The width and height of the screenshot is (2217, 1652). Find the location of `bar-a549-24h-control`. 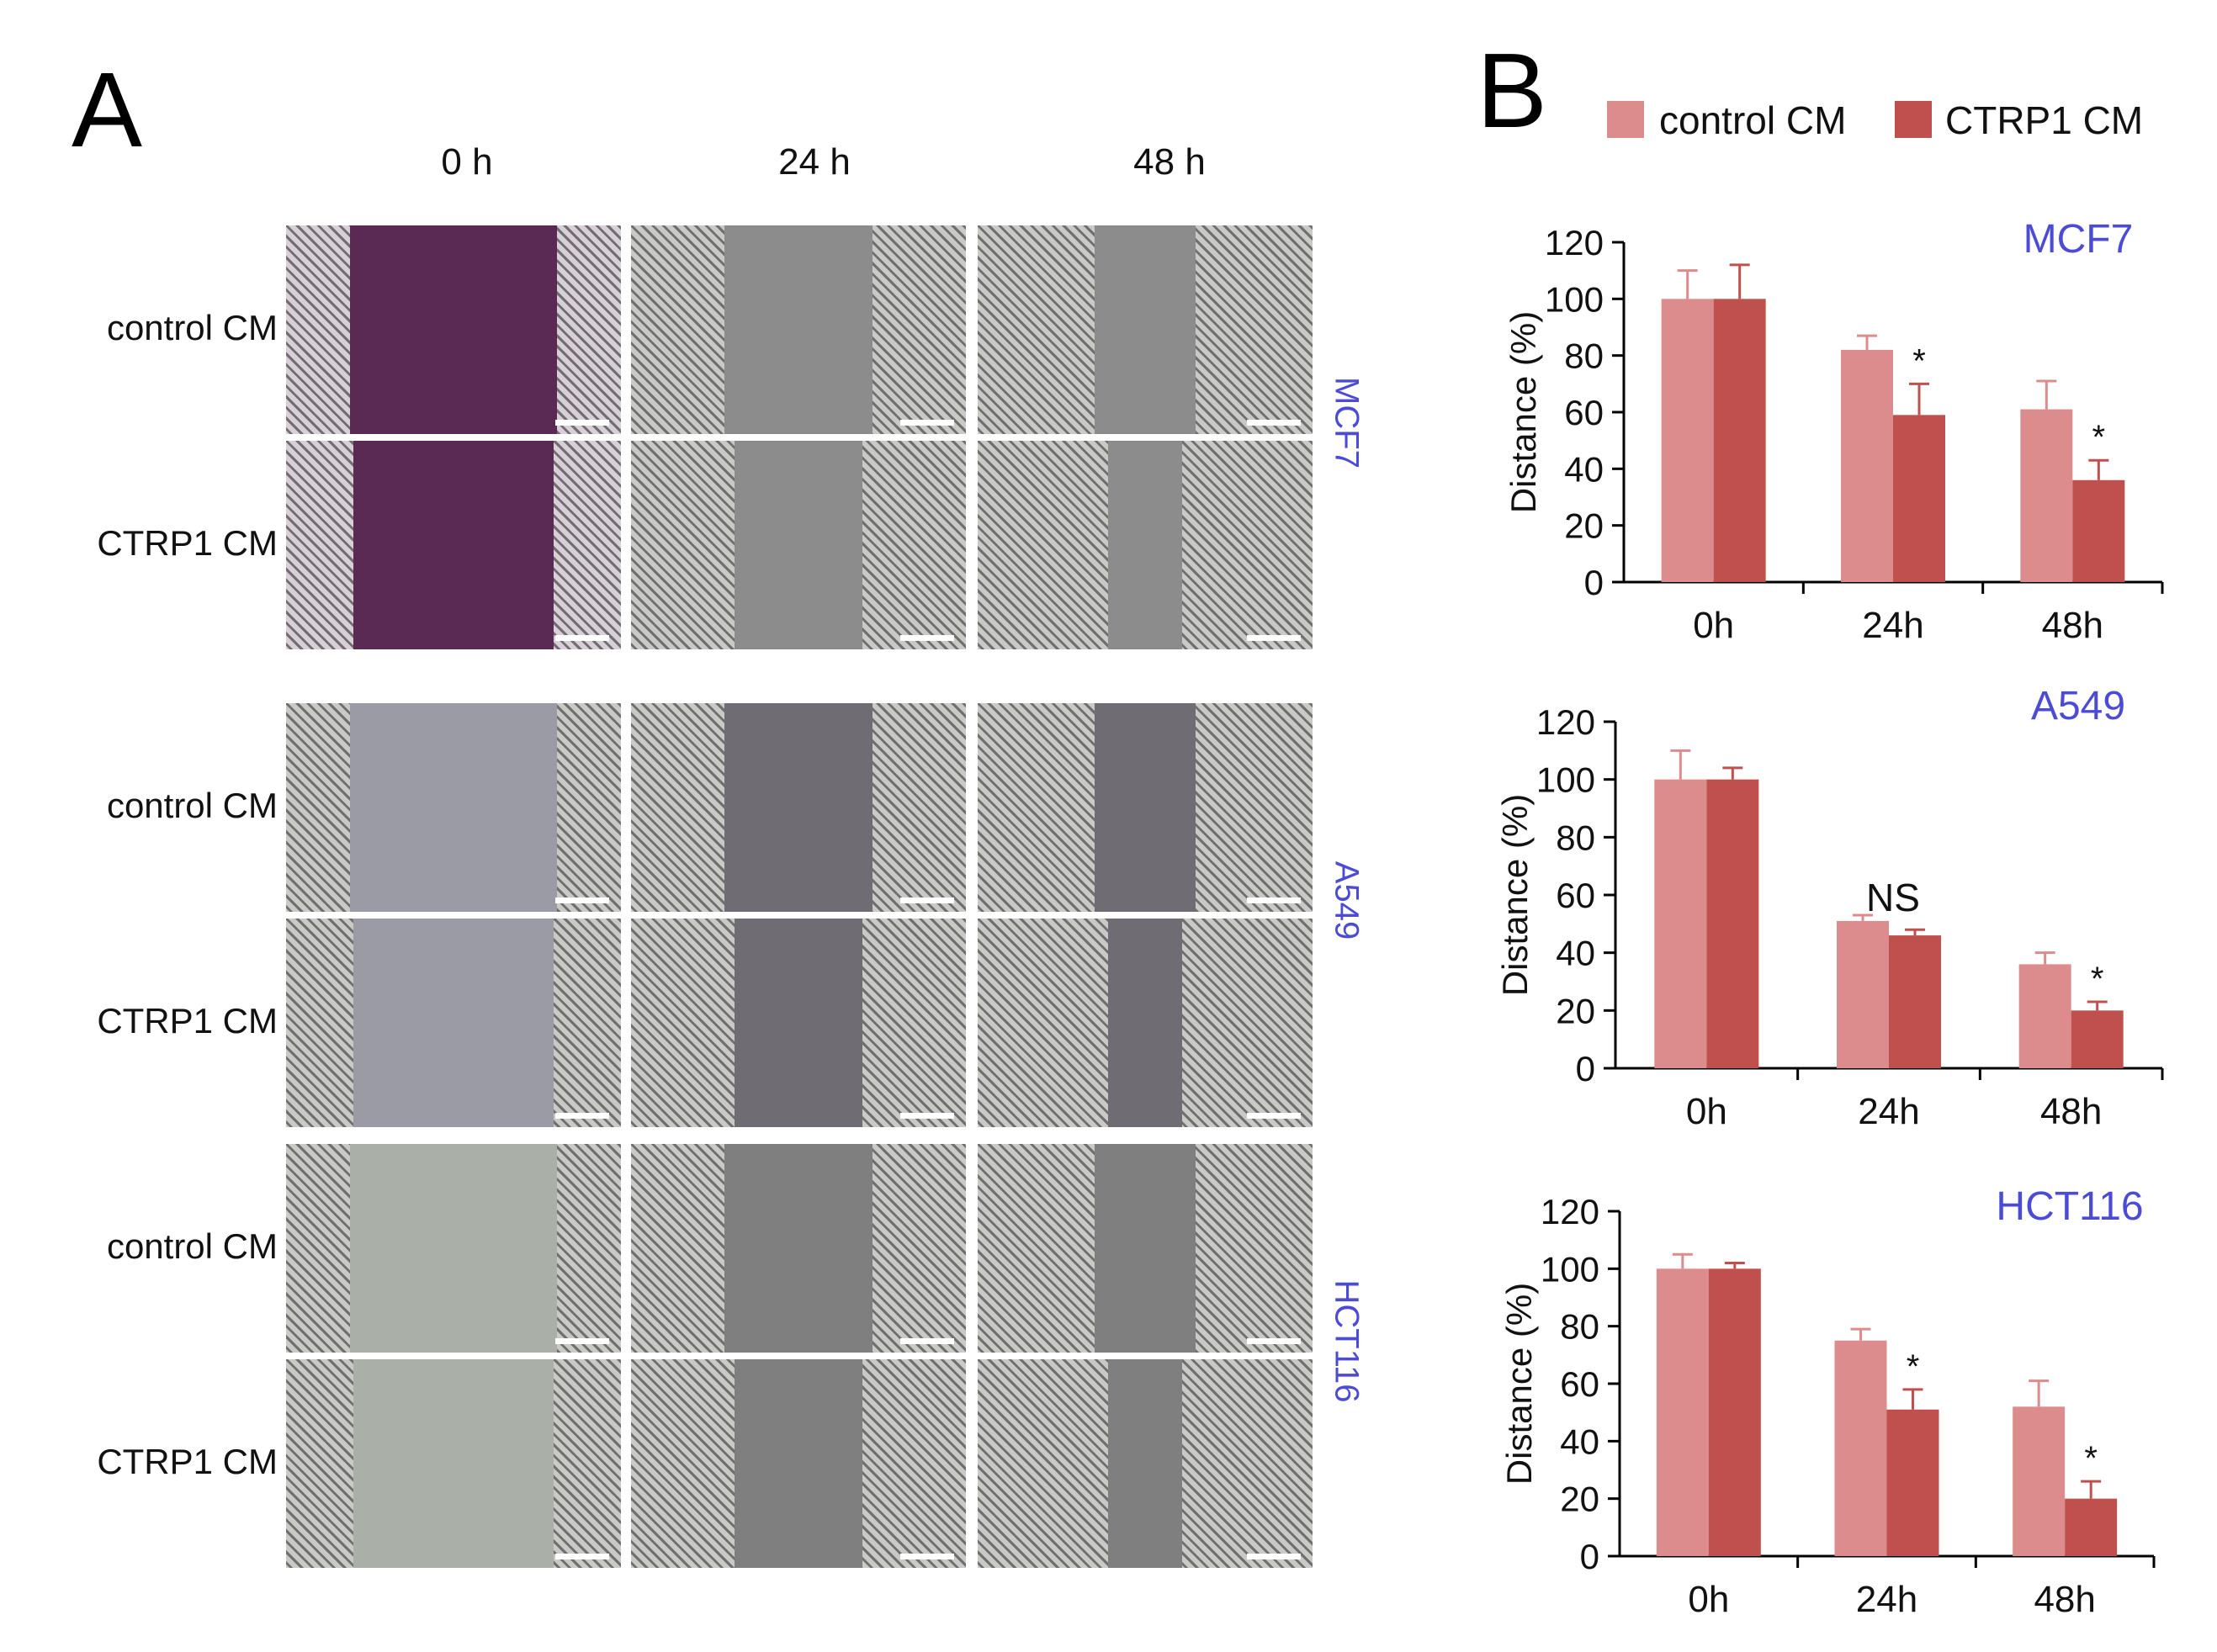

bar-a549-24h-control is located at coordinates (1863, 994).